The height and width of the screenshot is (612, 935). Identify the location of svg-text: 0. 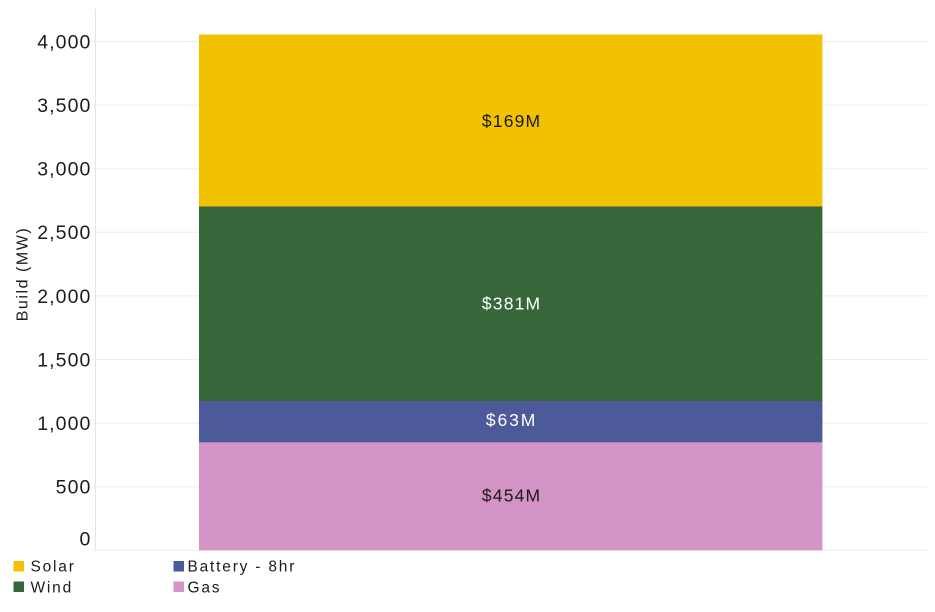
(86, 539).